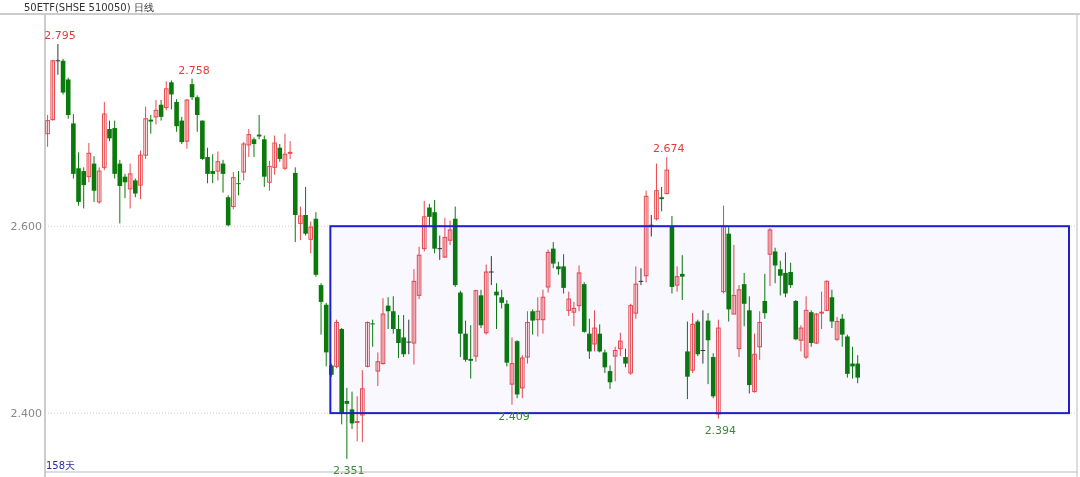  What do you see at coordinates (194, 70) in the screenshot?
I see `annotation: 2.758` at bounding box center [194, 70].